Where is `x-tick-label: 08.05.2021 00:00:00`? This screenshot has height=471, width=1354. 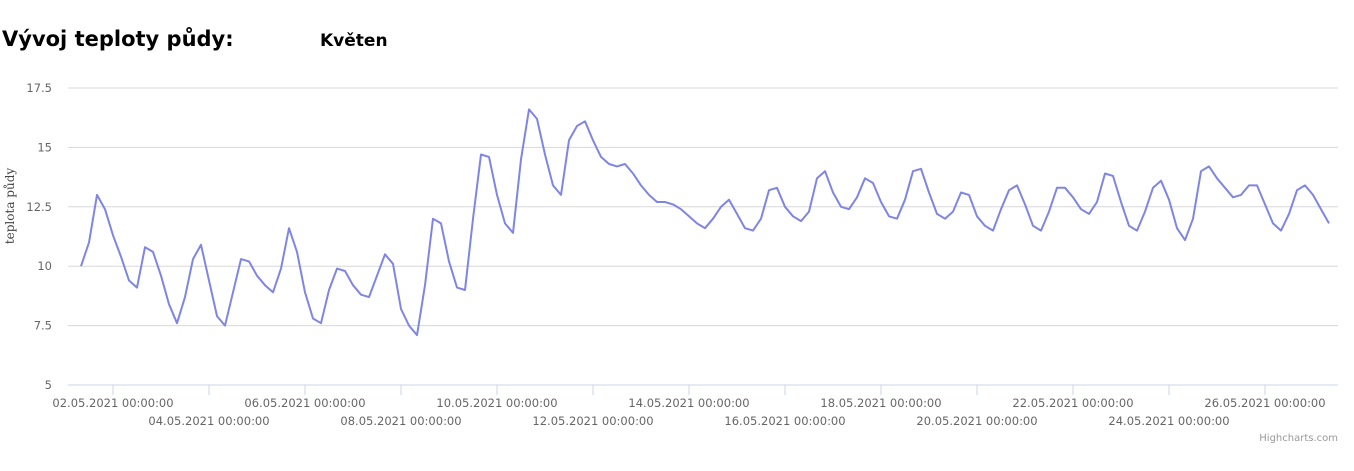 x-tick-label: 08.05.2021 00:00:00 is located at coordinates (400, 421).